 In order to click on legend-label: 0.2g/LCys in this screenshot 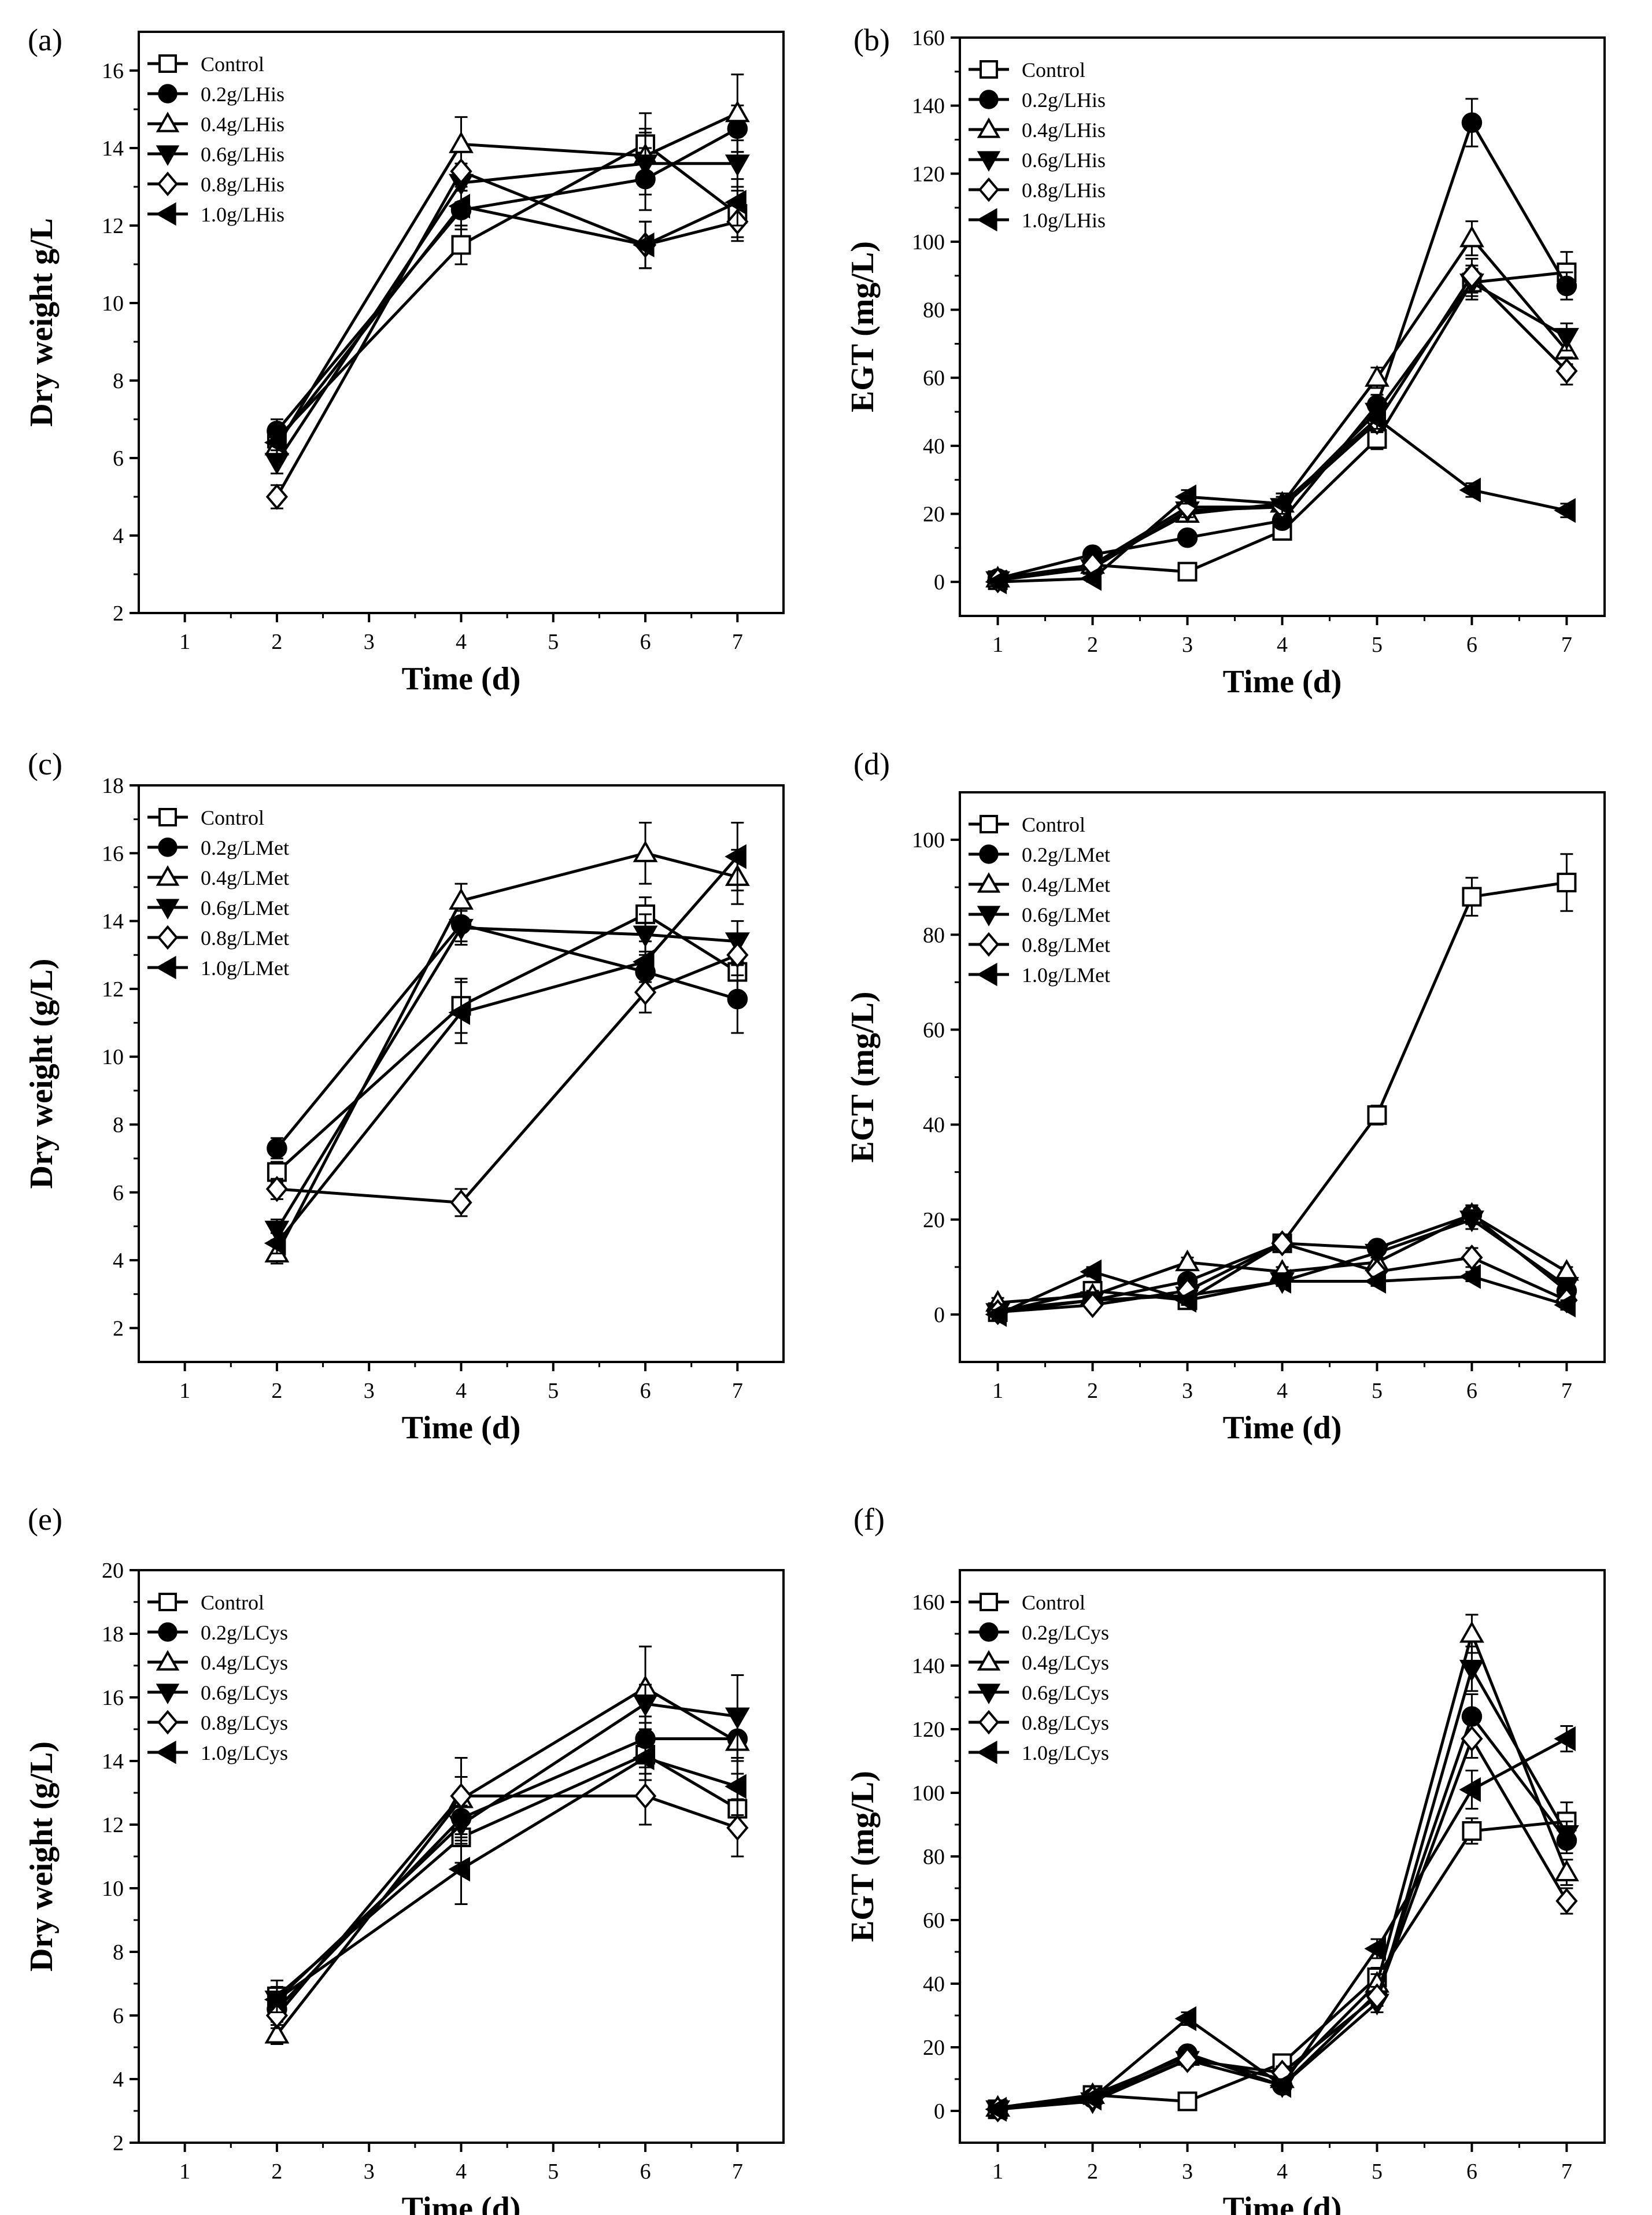, I will do `click(1065, 1632)`.